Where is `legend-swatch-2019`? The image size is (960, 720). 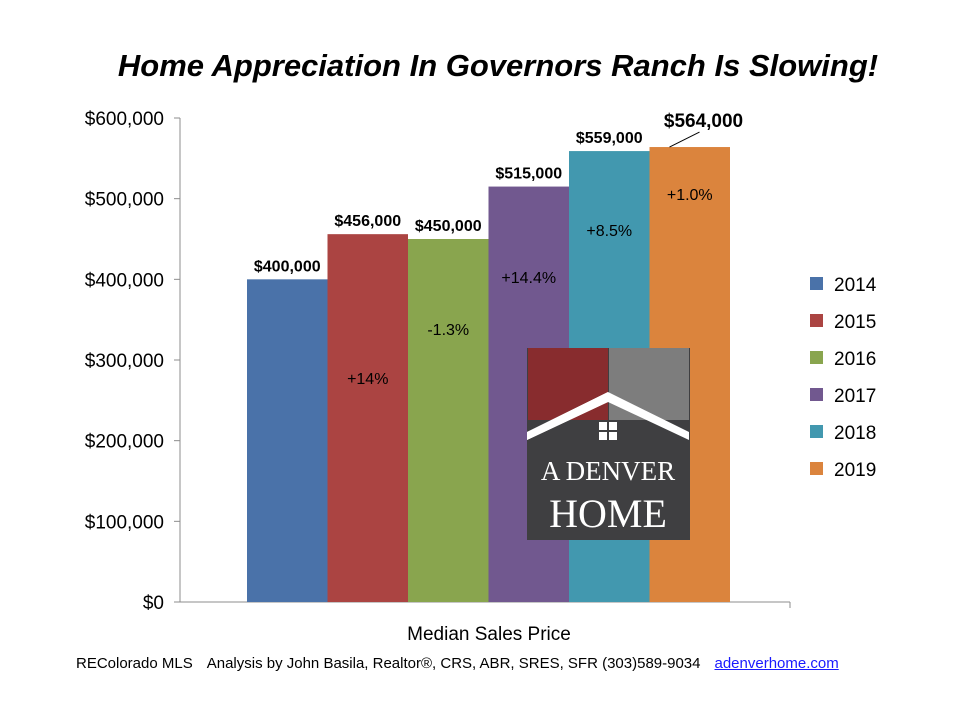
legend-swatch-2019 is located at coordinates (816, 468).